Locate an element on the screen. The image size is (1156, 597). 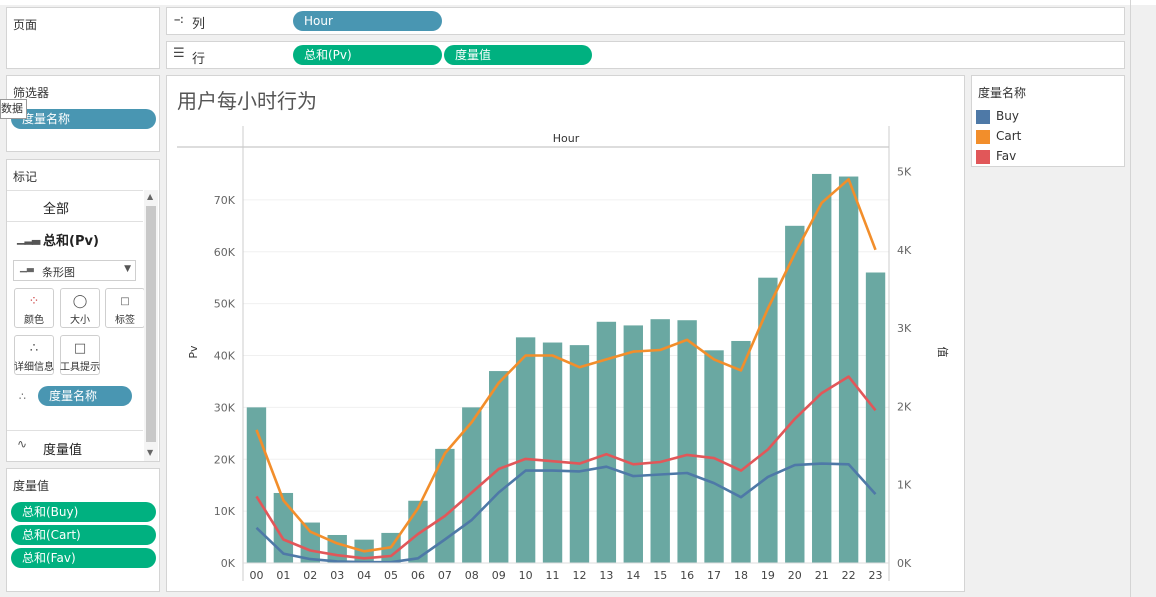
marks-scrollbar: ▲ ▼ is located at coordinates (151, 325).